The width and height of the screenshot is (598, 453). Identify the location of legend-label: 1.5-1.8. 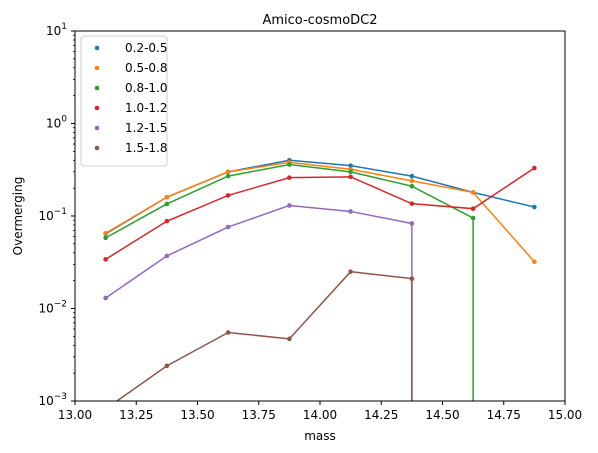
(146, 148).